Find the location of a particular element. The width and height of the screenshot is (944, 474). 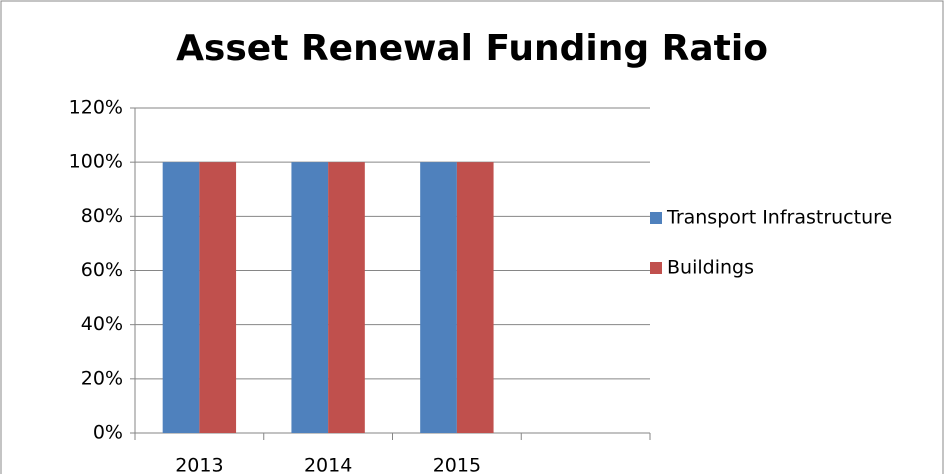

y-tick-label: 20% is located at coordinates (102, 378).